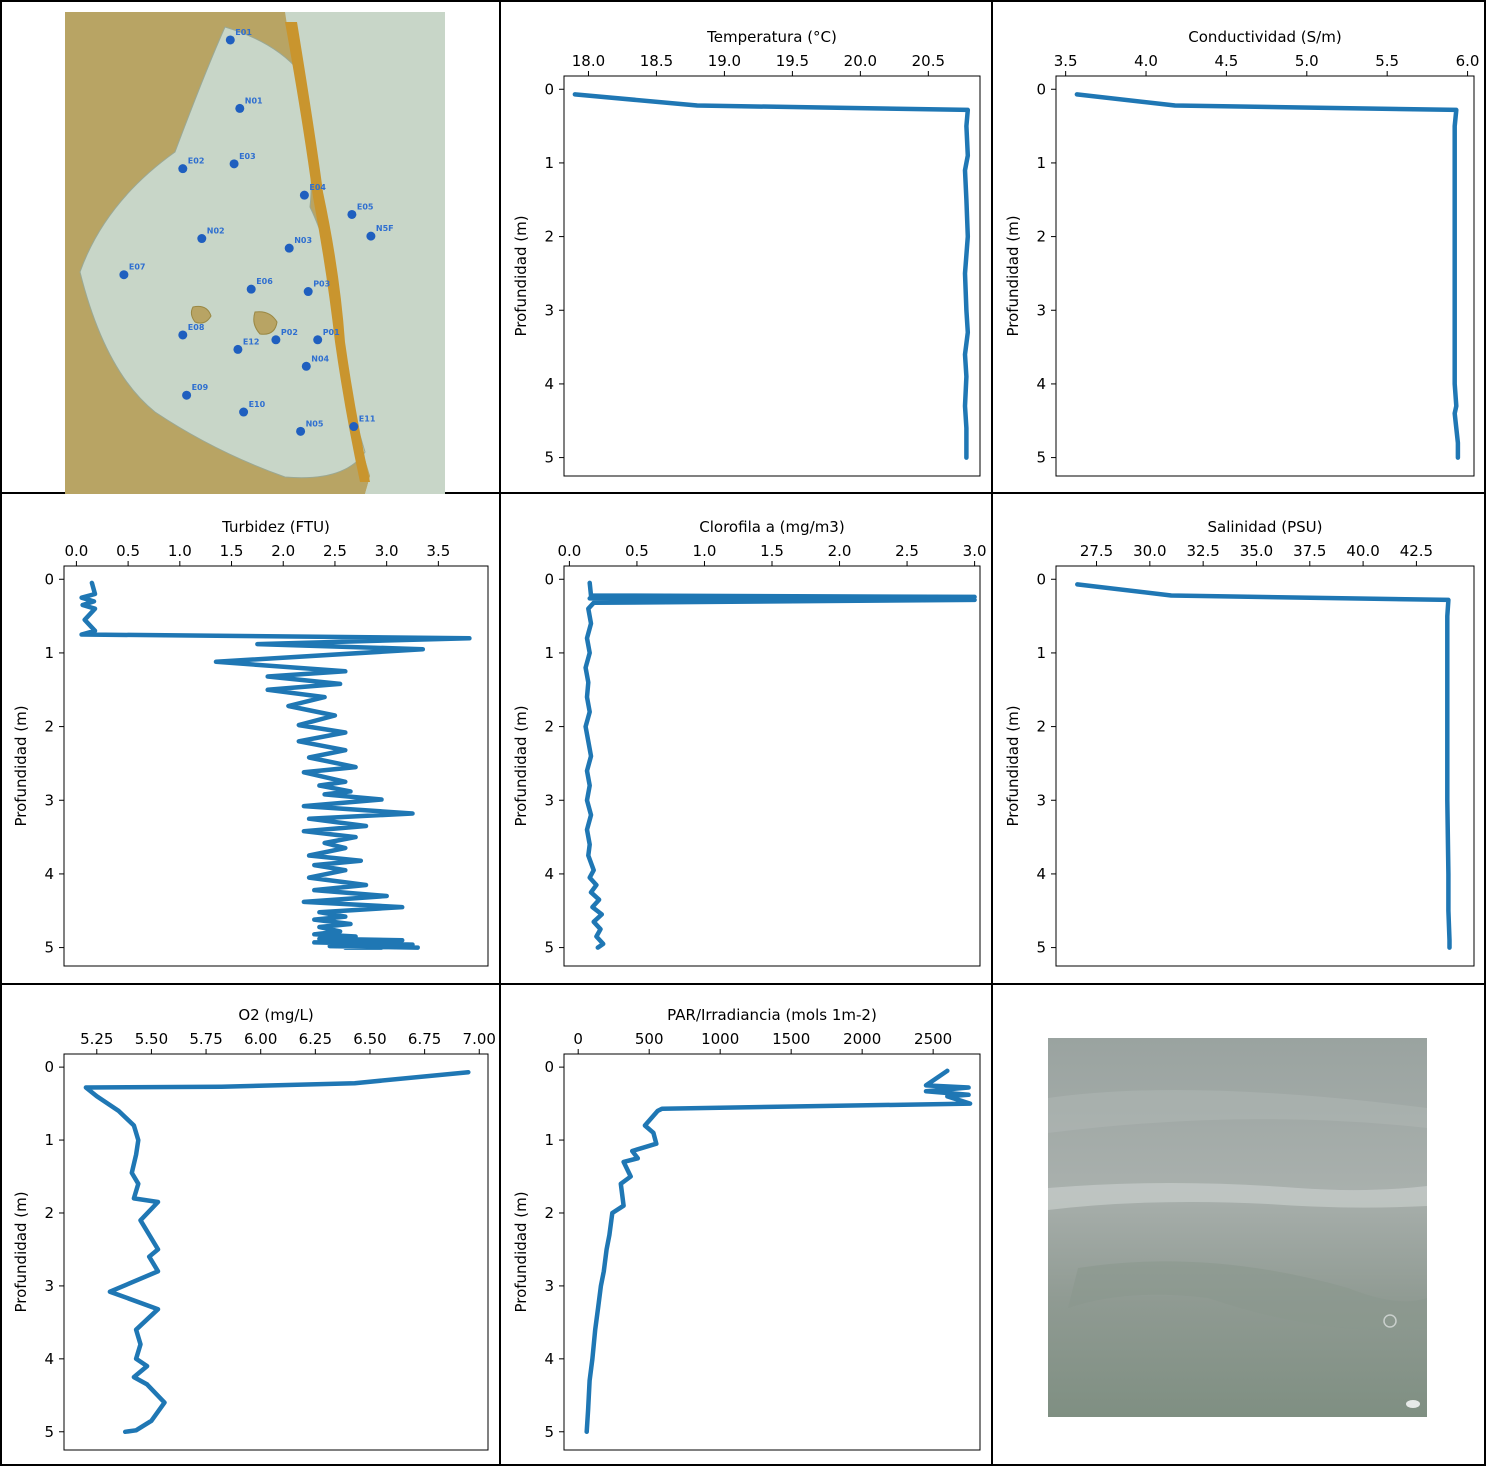 This screenshot has height=1466, width=1486. Describe the element at coordinates (1202, 551) in the screenshot. I see `x-tick-label: 32.5` at that location.